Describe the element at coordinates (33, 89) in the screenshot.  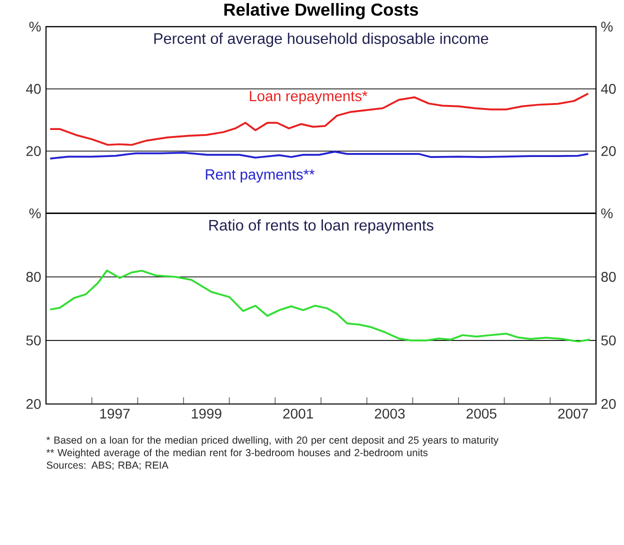
I see `y-tick-label: 40` at that location.